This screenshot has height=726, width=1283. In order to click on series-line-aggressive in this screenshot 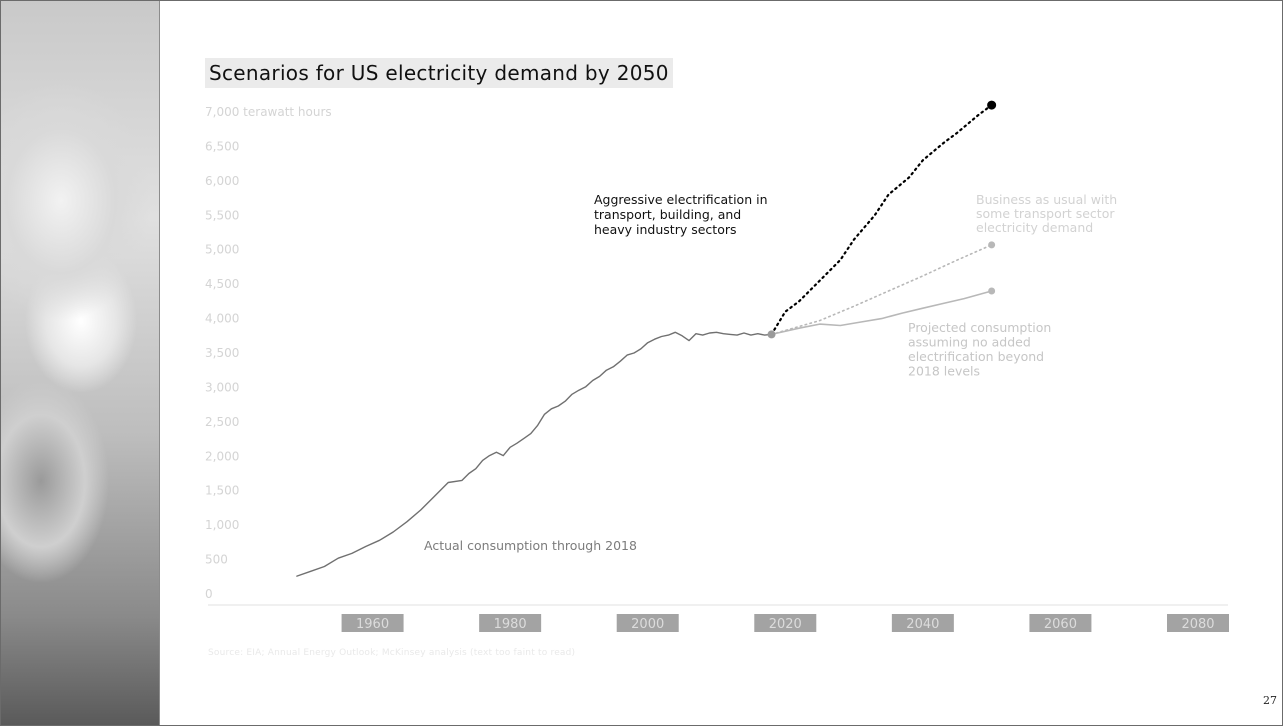, I will do `click(881, 219)`.